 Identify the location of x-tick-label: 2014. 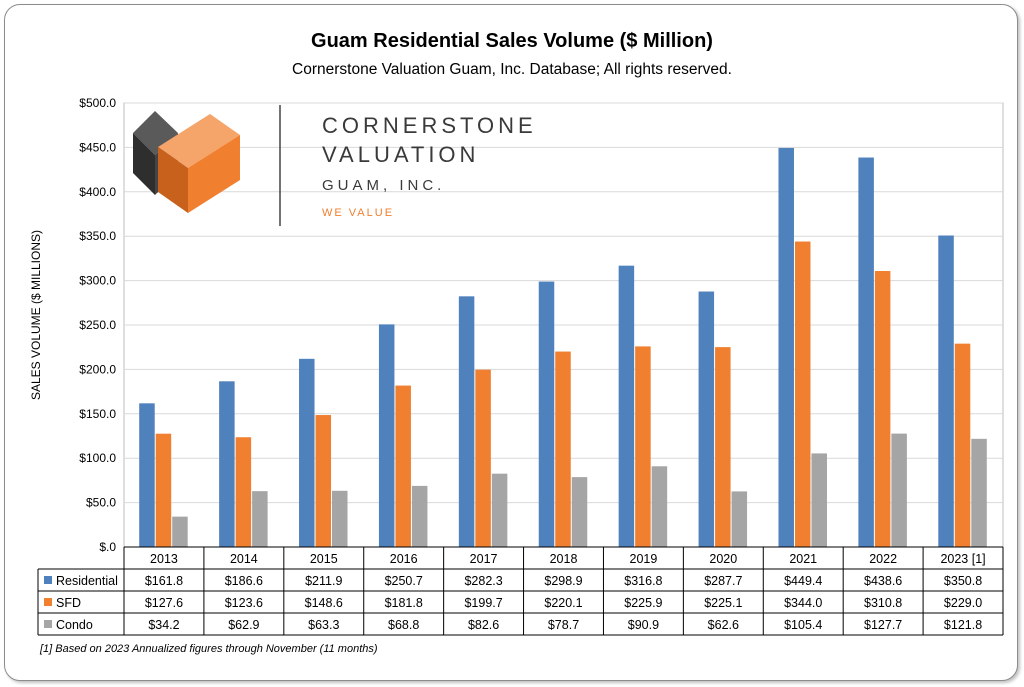
(244, 559).